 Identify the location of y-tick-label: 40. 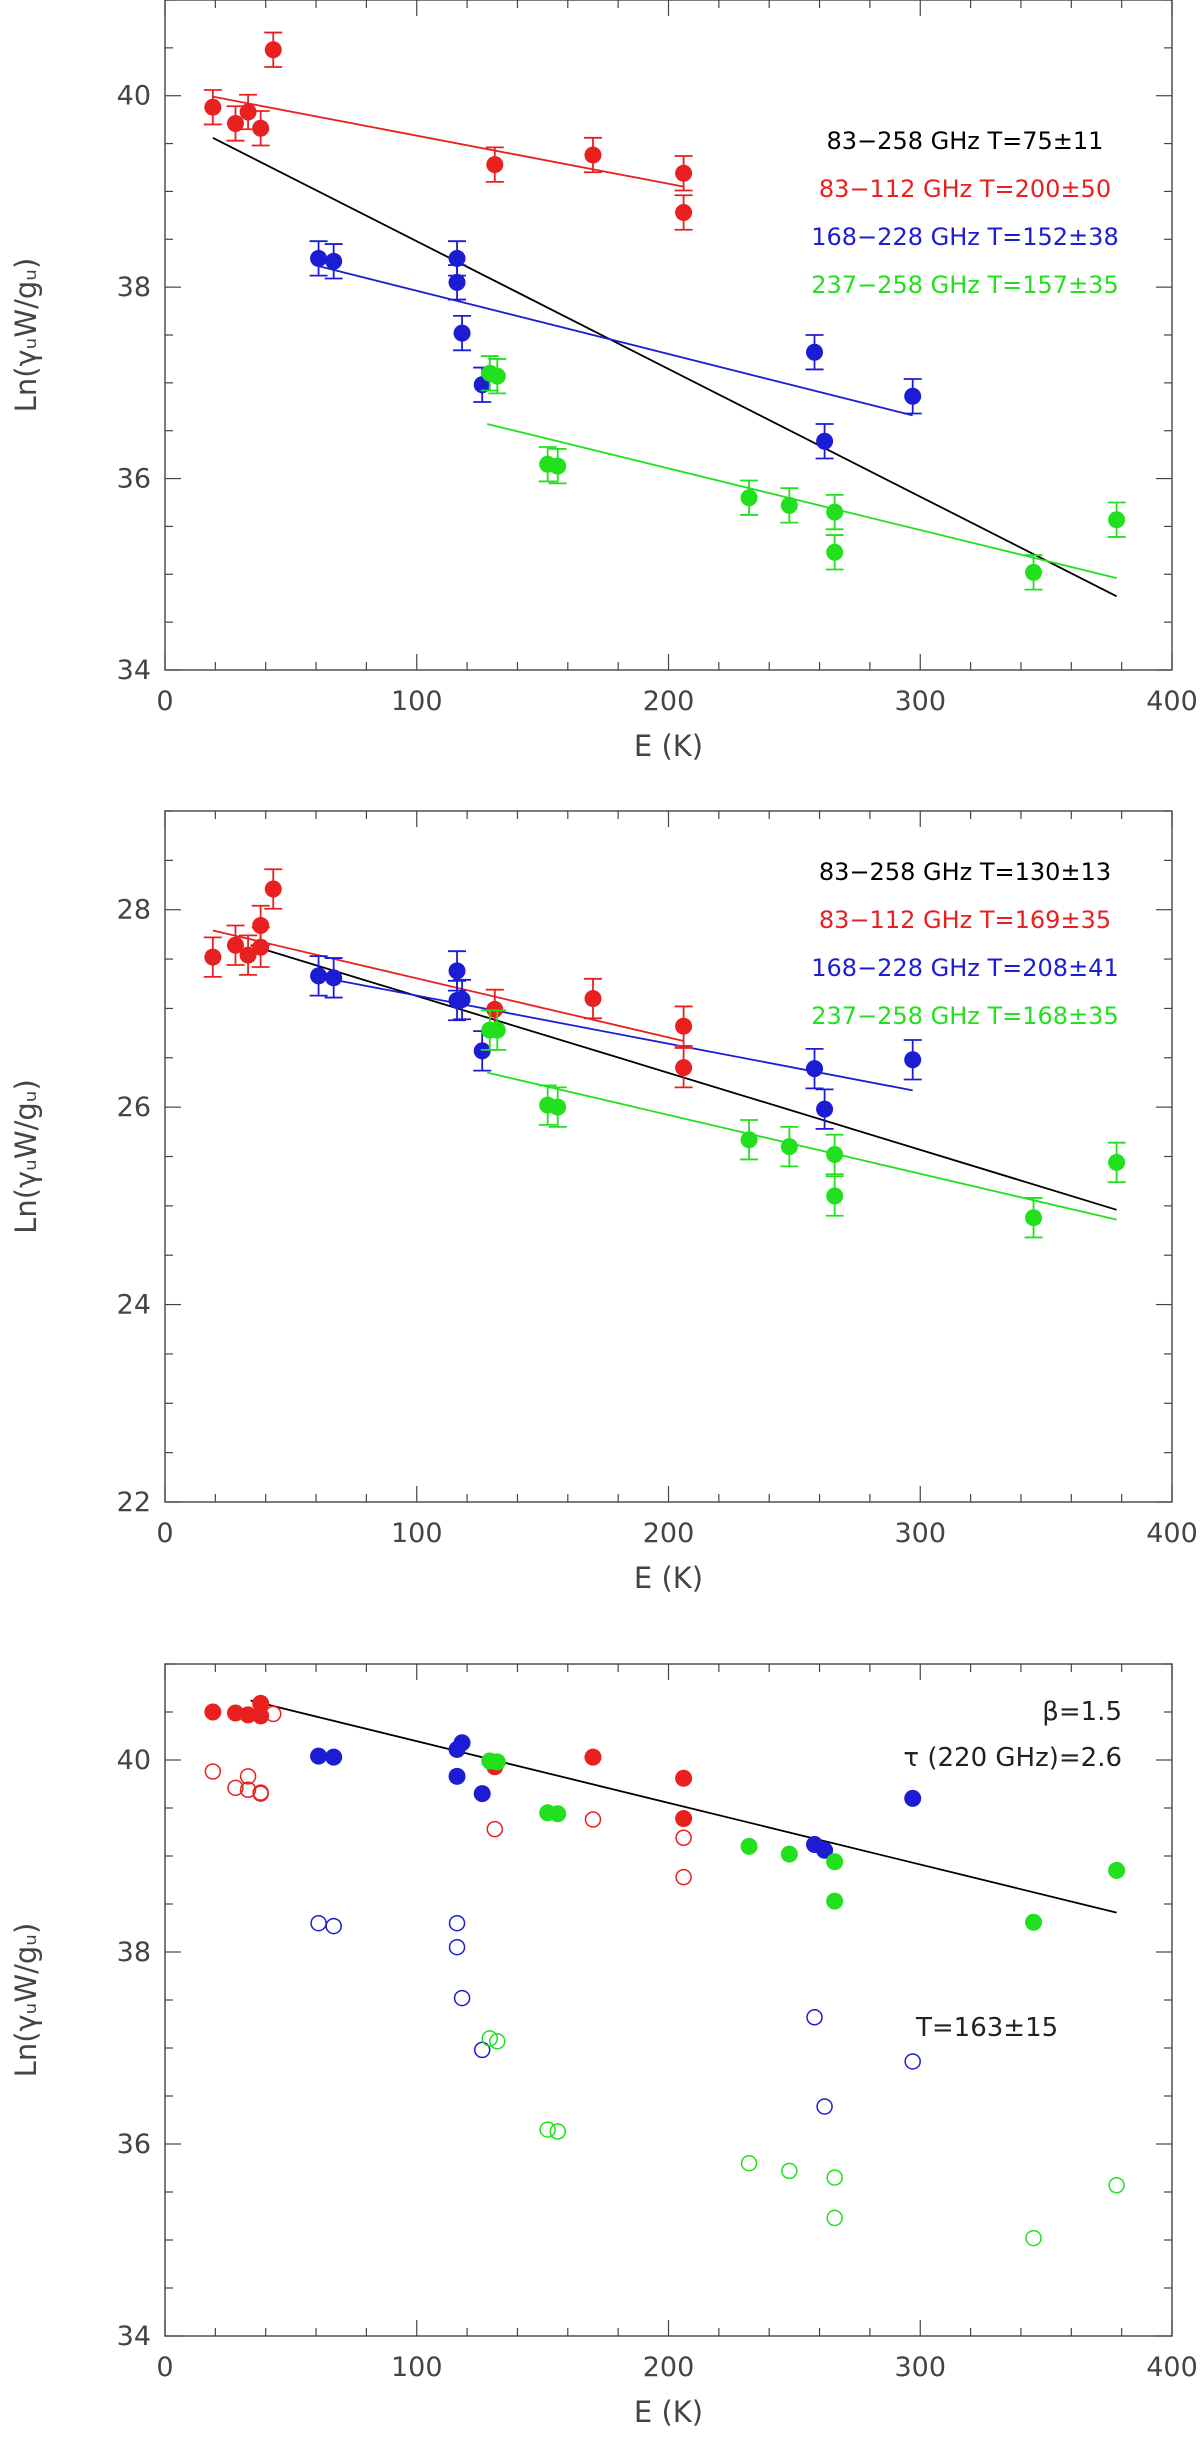
(134, 1760).